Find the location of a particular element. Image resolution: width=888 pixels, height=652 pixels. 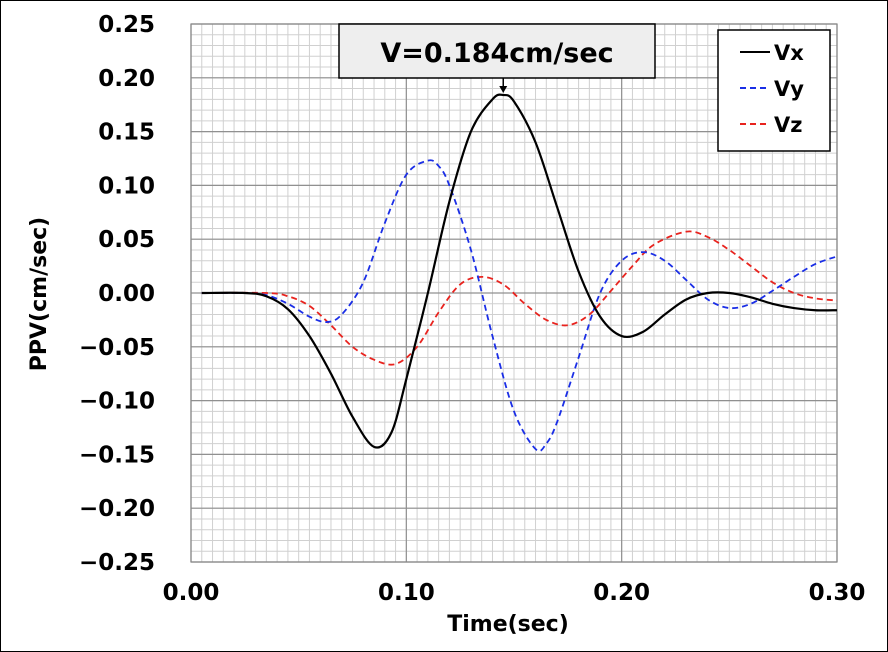

x-tick-label: 0.00 is located at coordinates (191, 593).